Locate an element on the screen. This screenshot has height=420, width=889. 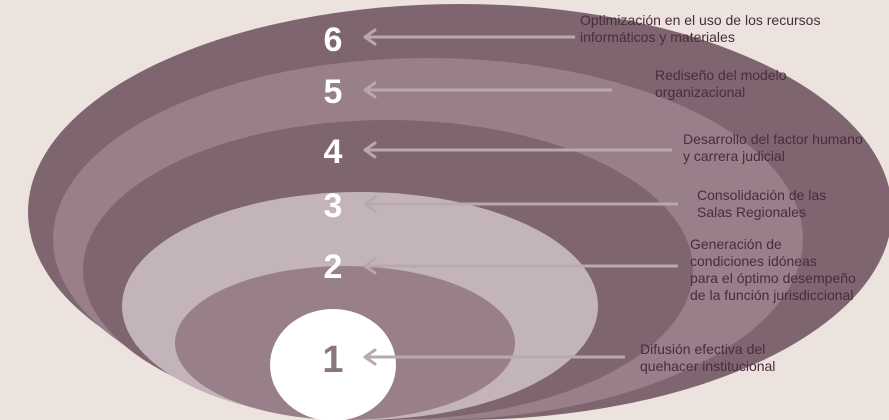
level-2-label-line4: de la función jurisdiccional is located at coordinates (772, 295).